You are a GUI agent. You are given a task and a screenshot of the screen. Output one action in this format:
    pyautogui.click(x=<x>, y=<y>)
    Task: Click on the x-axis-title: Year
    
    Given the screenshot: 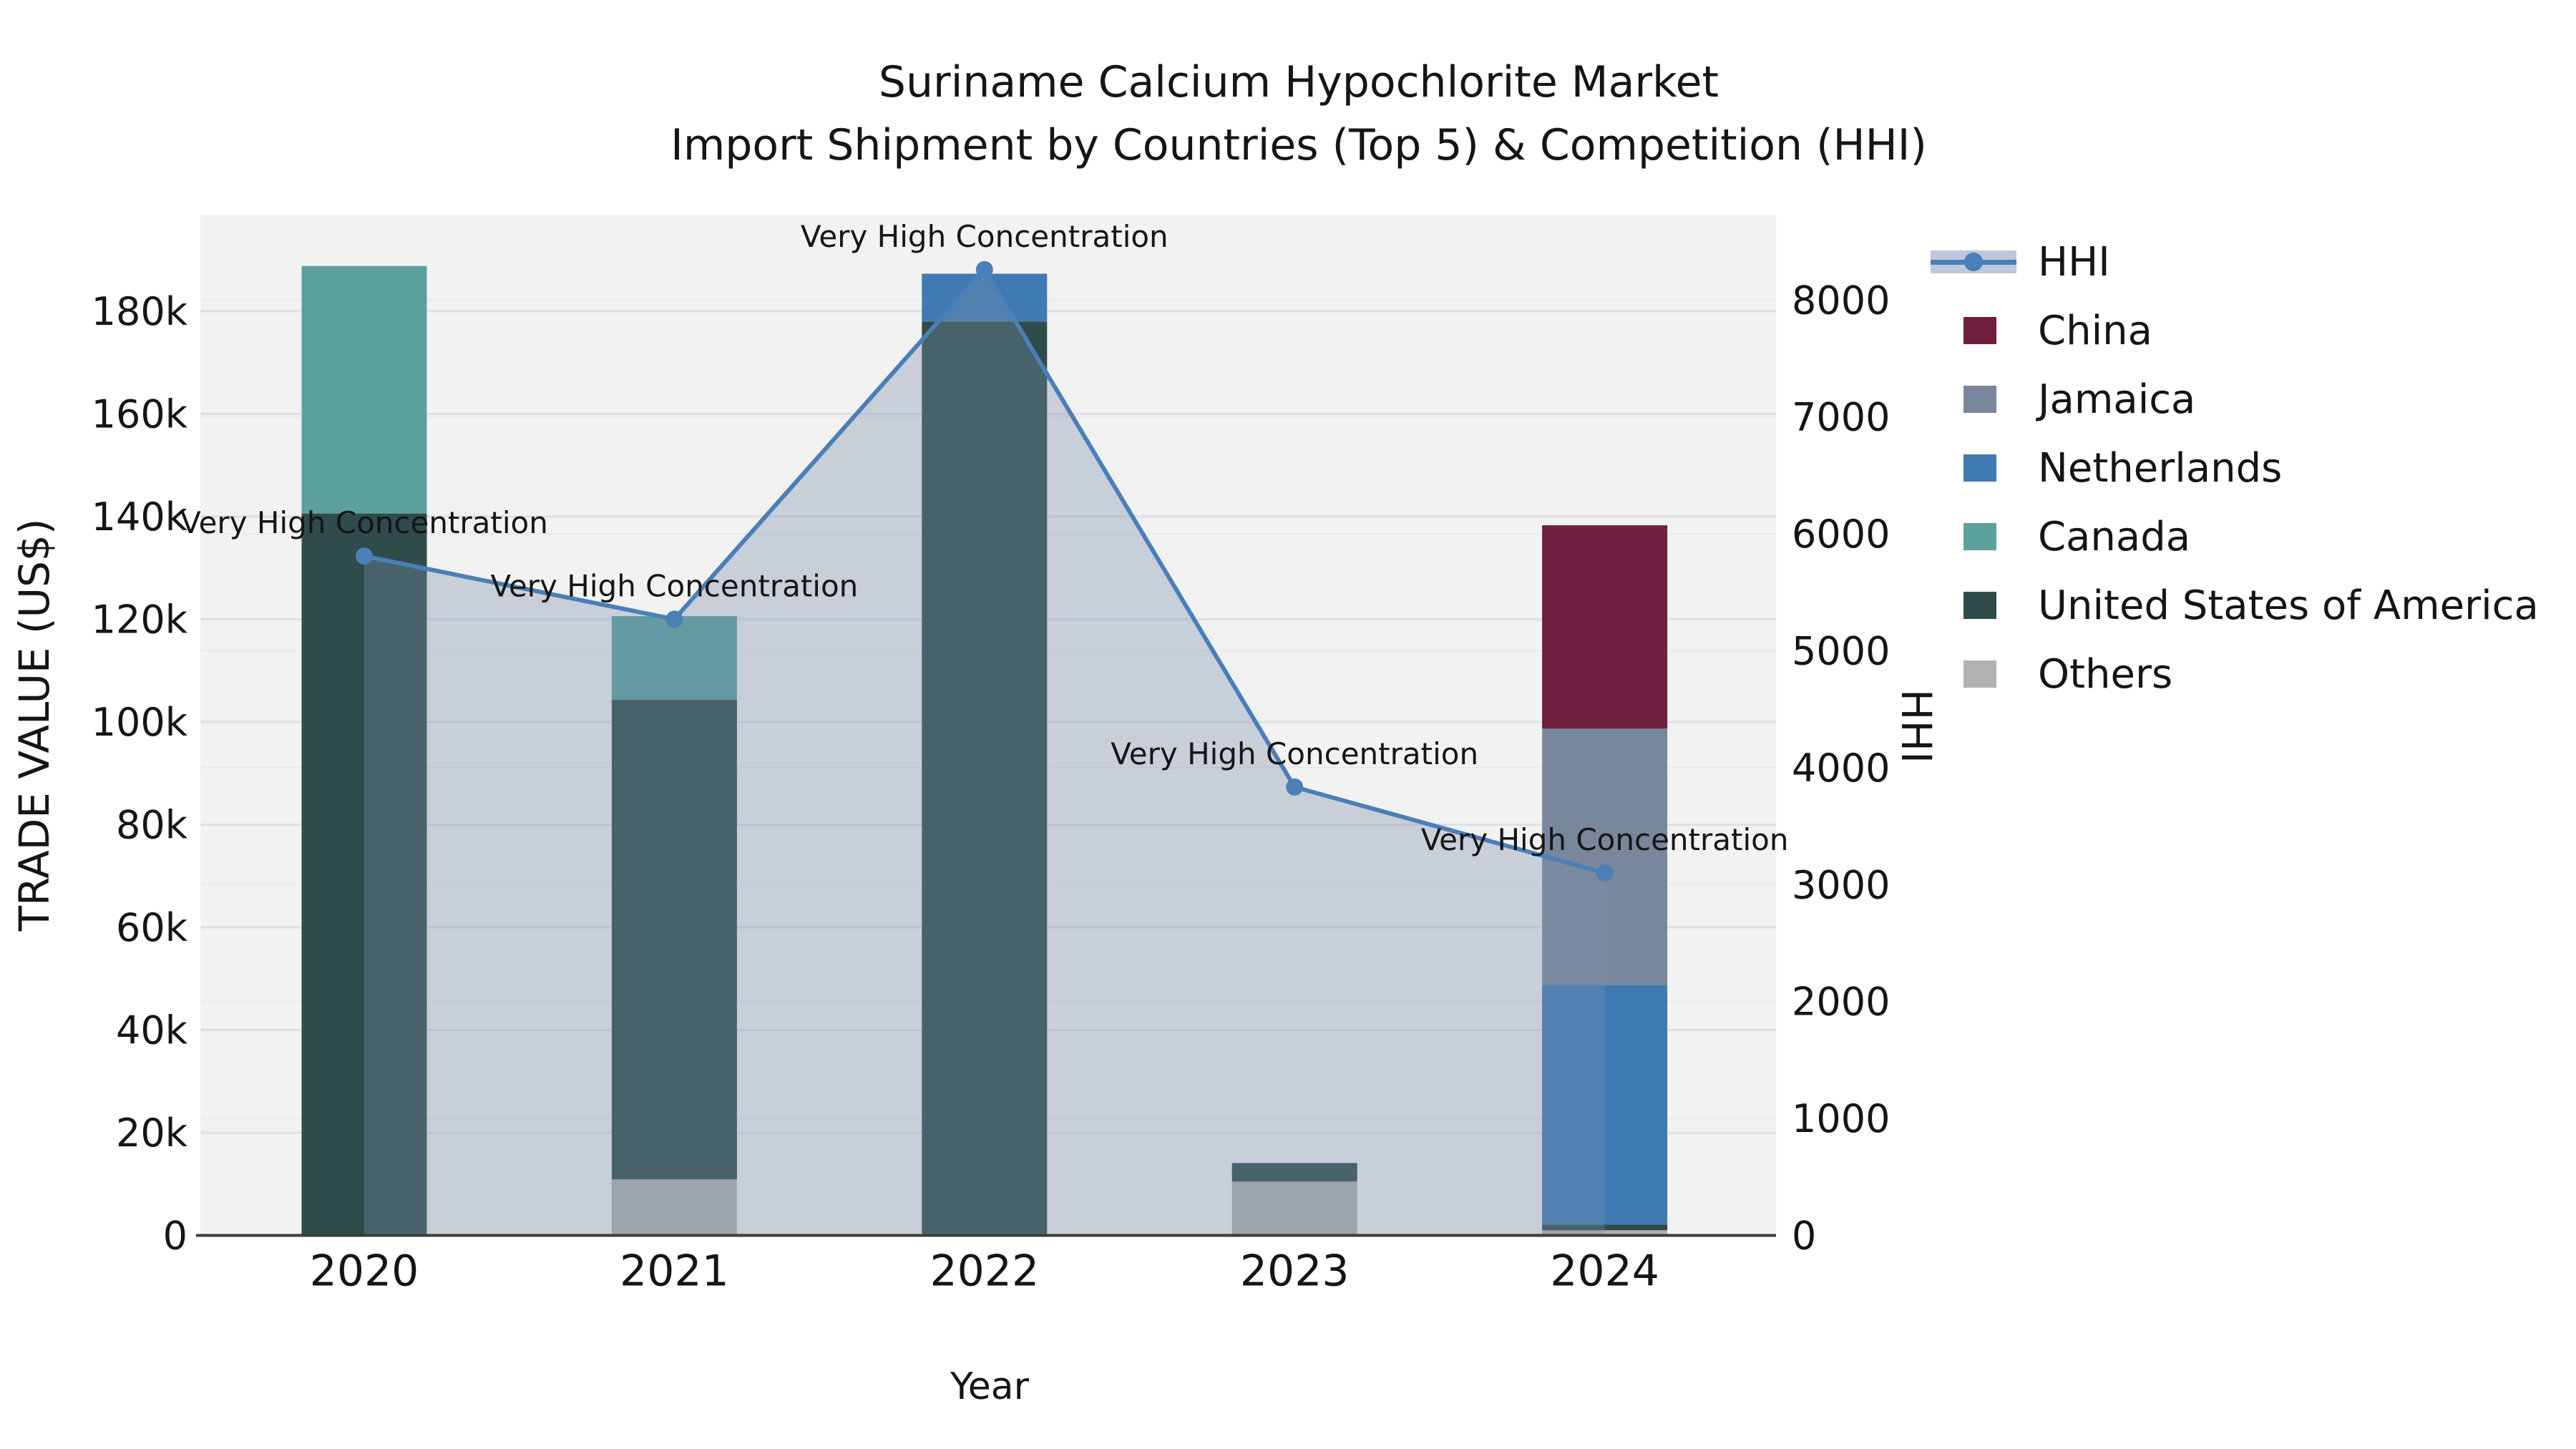 What is the action you would take?
    pyautogui.click(x=990, y=1386)
    